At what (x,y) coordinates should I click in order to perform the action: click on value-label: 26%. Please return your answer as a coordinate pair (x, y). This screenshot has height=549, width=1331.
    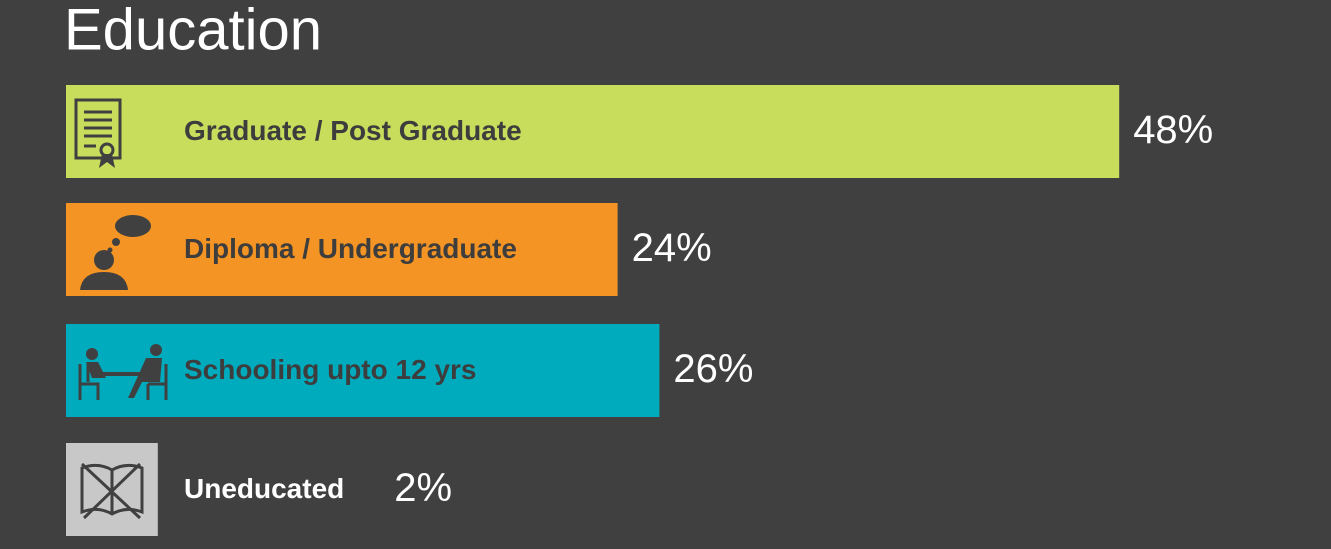
    Looking at the image, I should click on (713, 369).